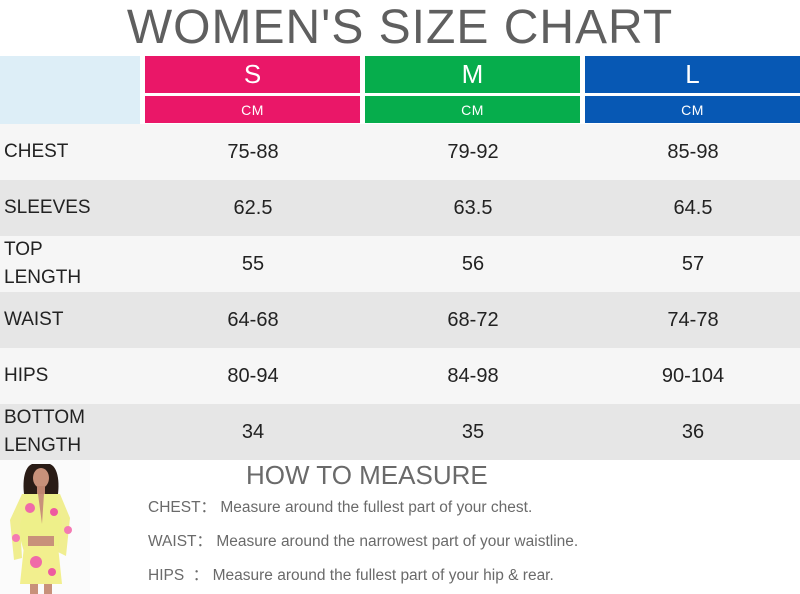 The image size is (800, 594). What do you see at coordinates (400, 208) in the screenshot?
I see `table-row-sleeves: SLEEVES 62.5 63.5 64.5` at bounding box center [400, 208].